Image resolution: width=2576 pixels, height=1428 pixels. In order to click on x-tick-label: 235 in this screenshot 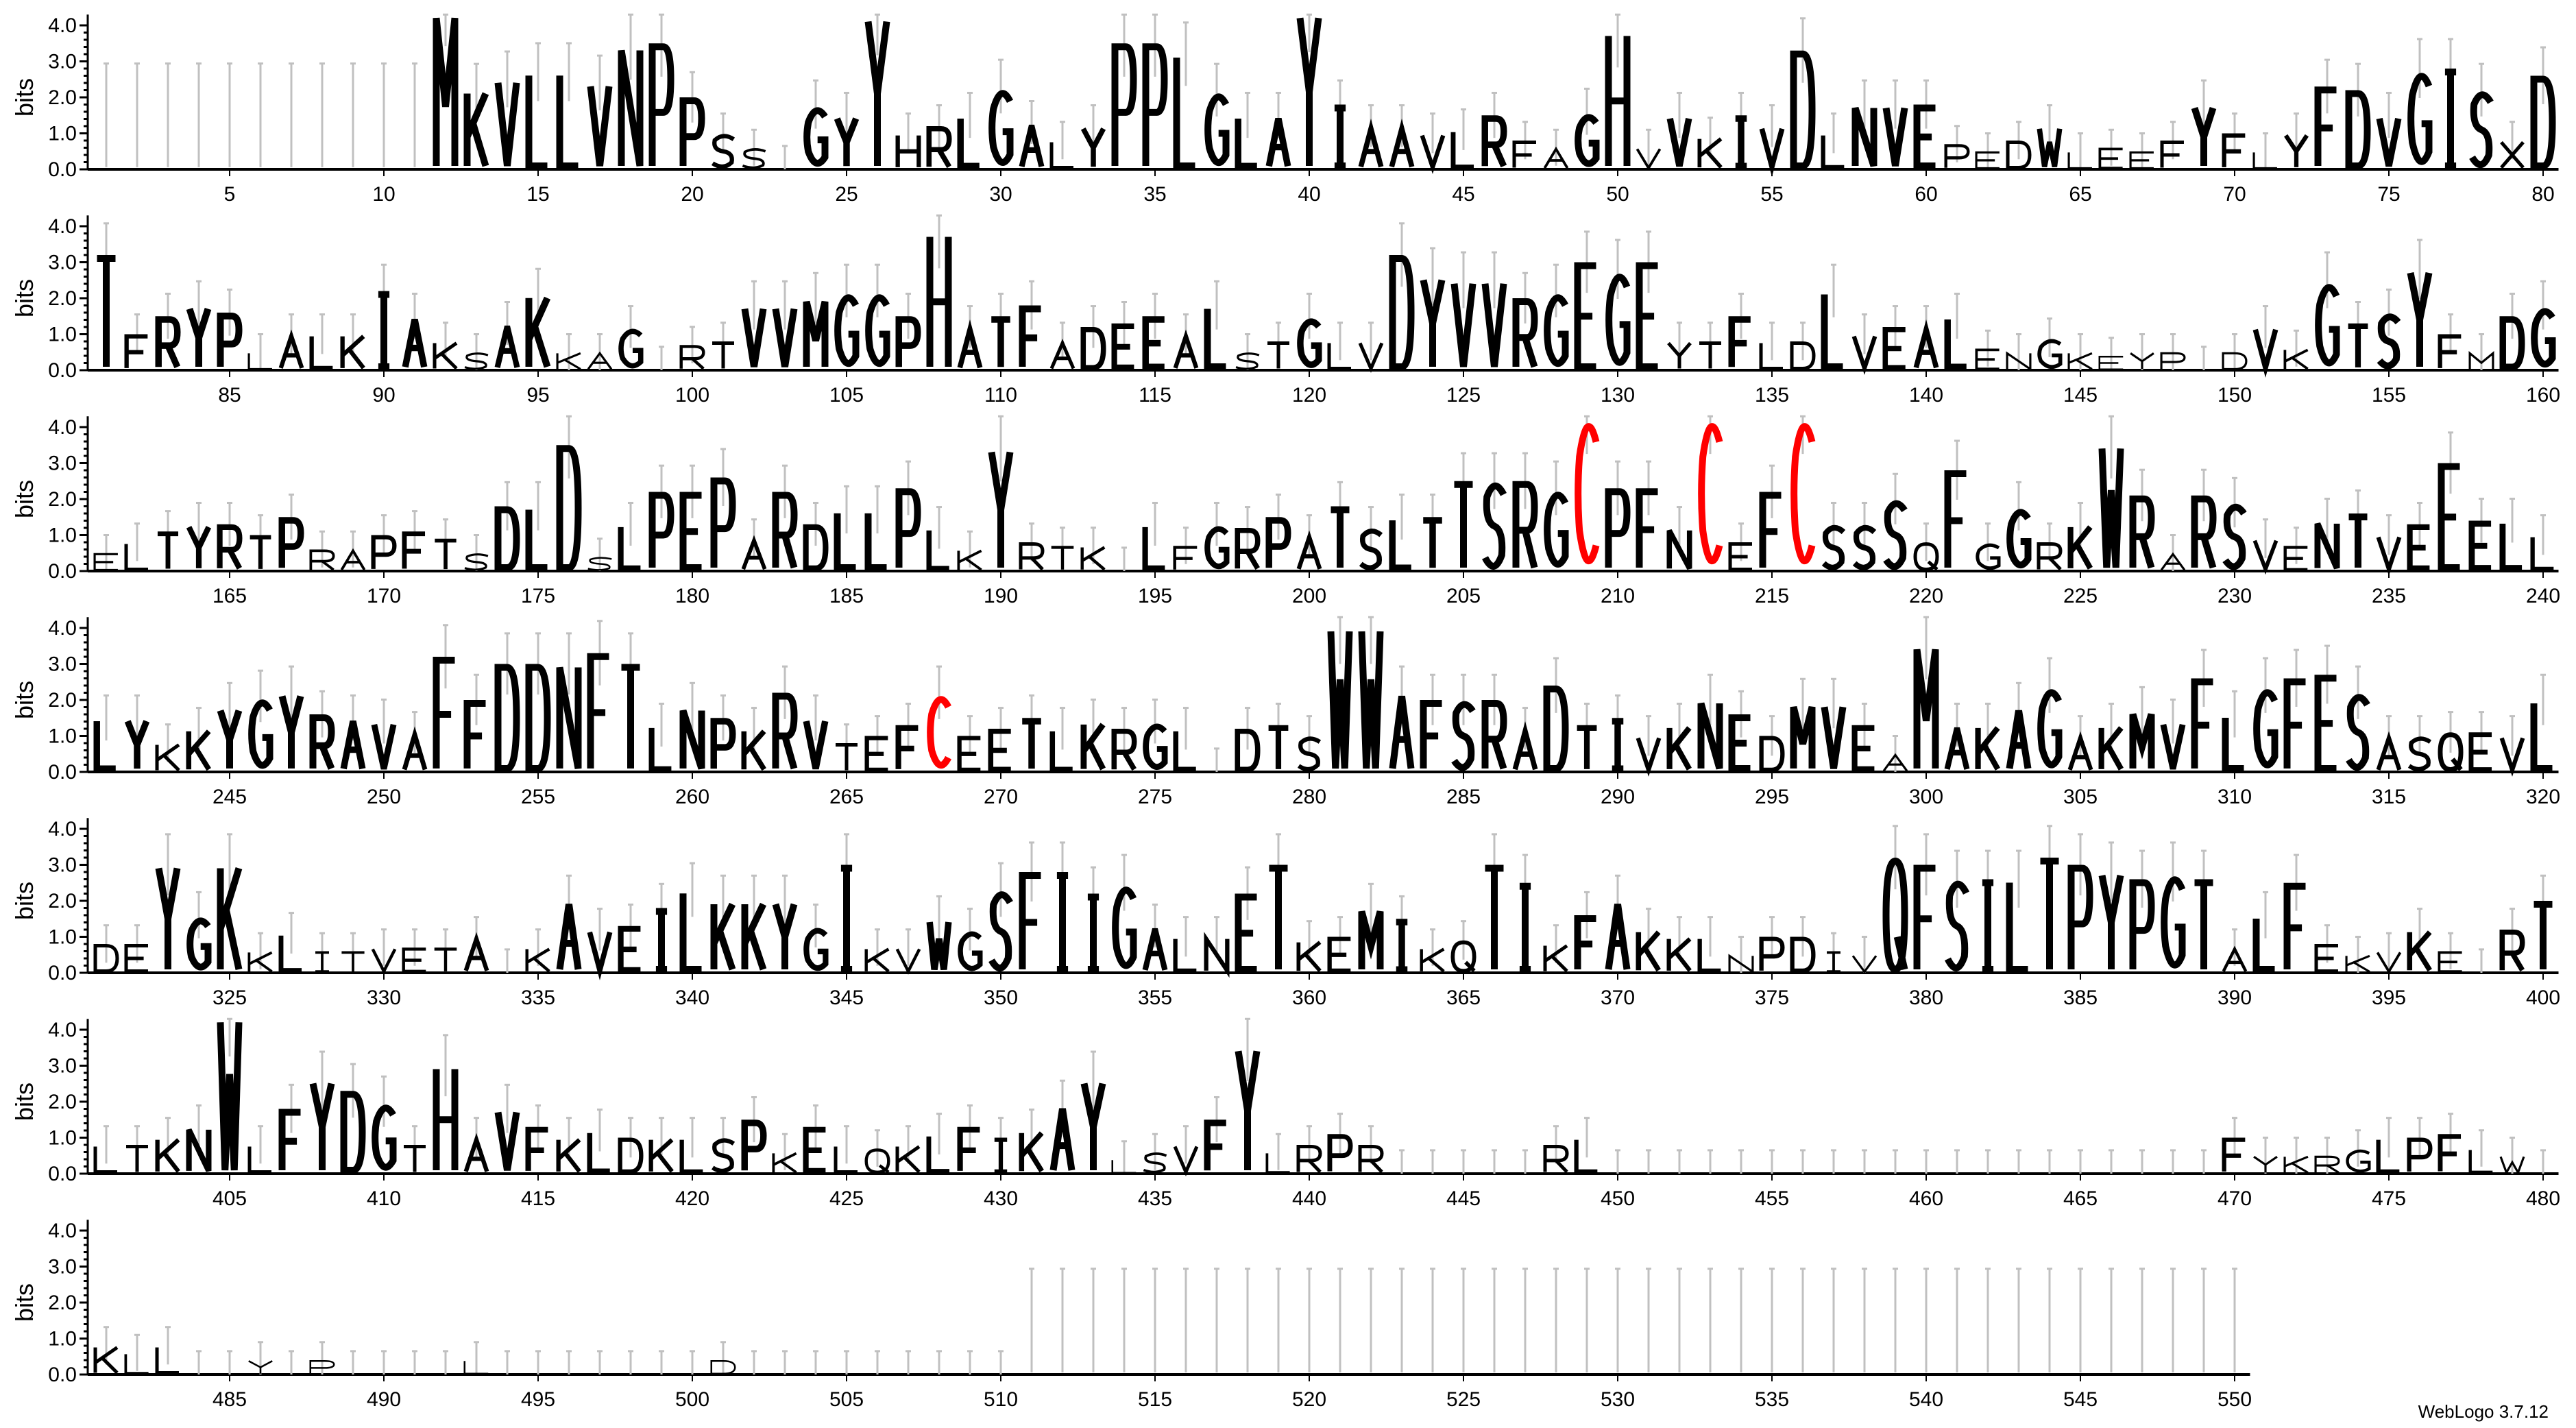, I will do `click(2389, 596)`.